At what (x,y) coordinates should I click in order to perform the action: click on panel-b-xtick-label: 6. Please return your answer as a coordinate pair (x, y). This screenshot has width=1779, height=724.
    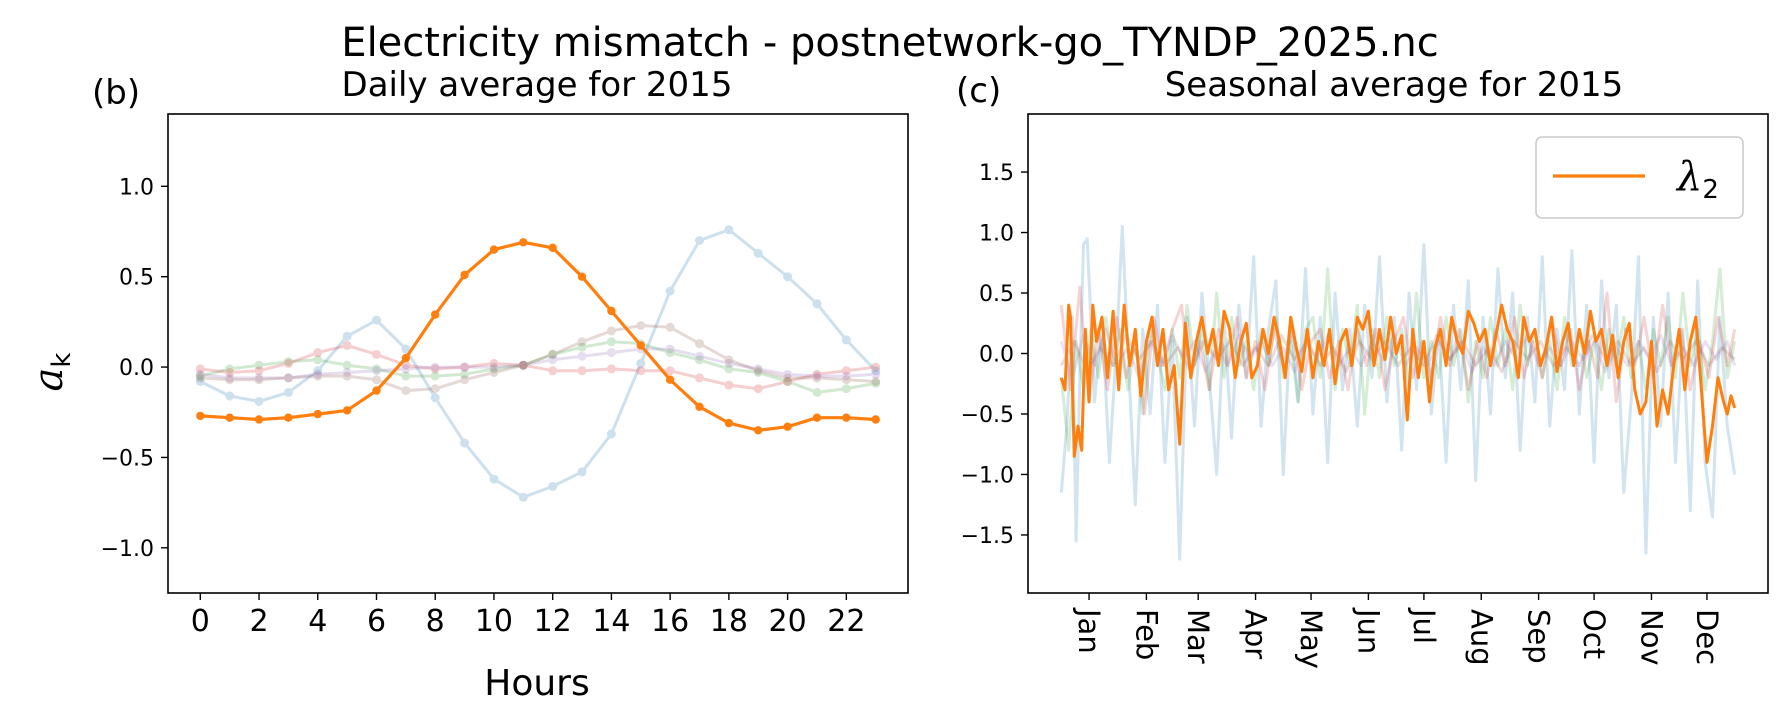
    Looking at the image, I should click on (376, 621).